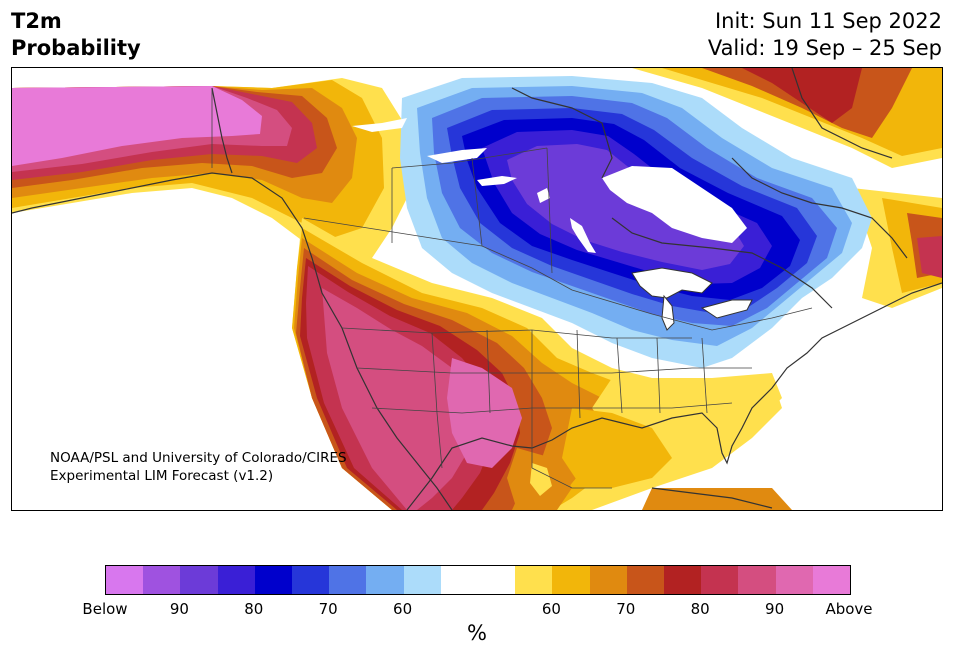 The height and width of the screenshot is (659, 953). I want to click on colorbar-tick-label: Above, so click(849, 609).